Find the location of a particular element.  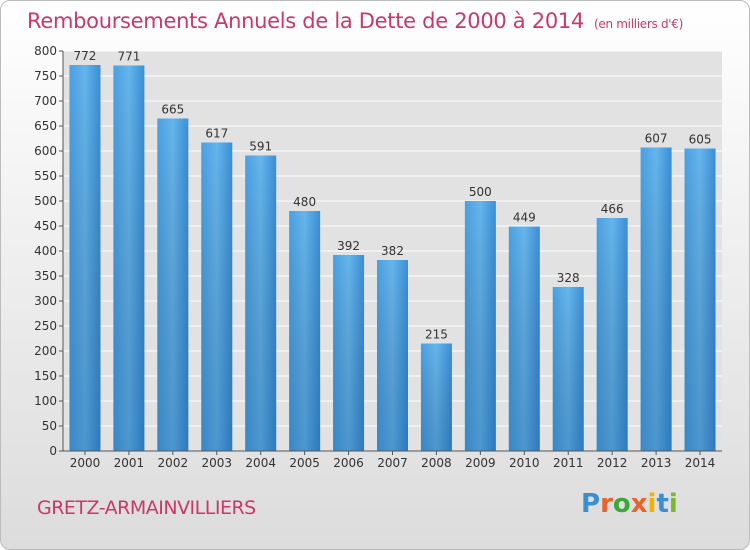

data-label: 466 is located at coordinates (612, 209).